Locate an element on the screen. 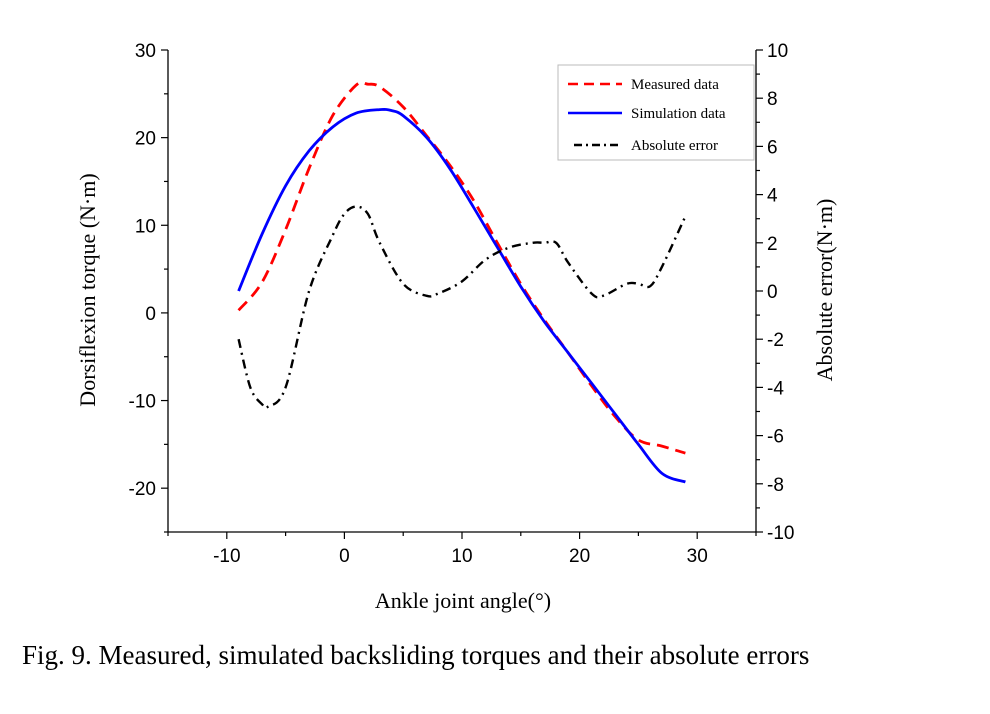 This screenshot has height=714, width=990. y-tick-label: 30 is located at coordinates (145, 51).